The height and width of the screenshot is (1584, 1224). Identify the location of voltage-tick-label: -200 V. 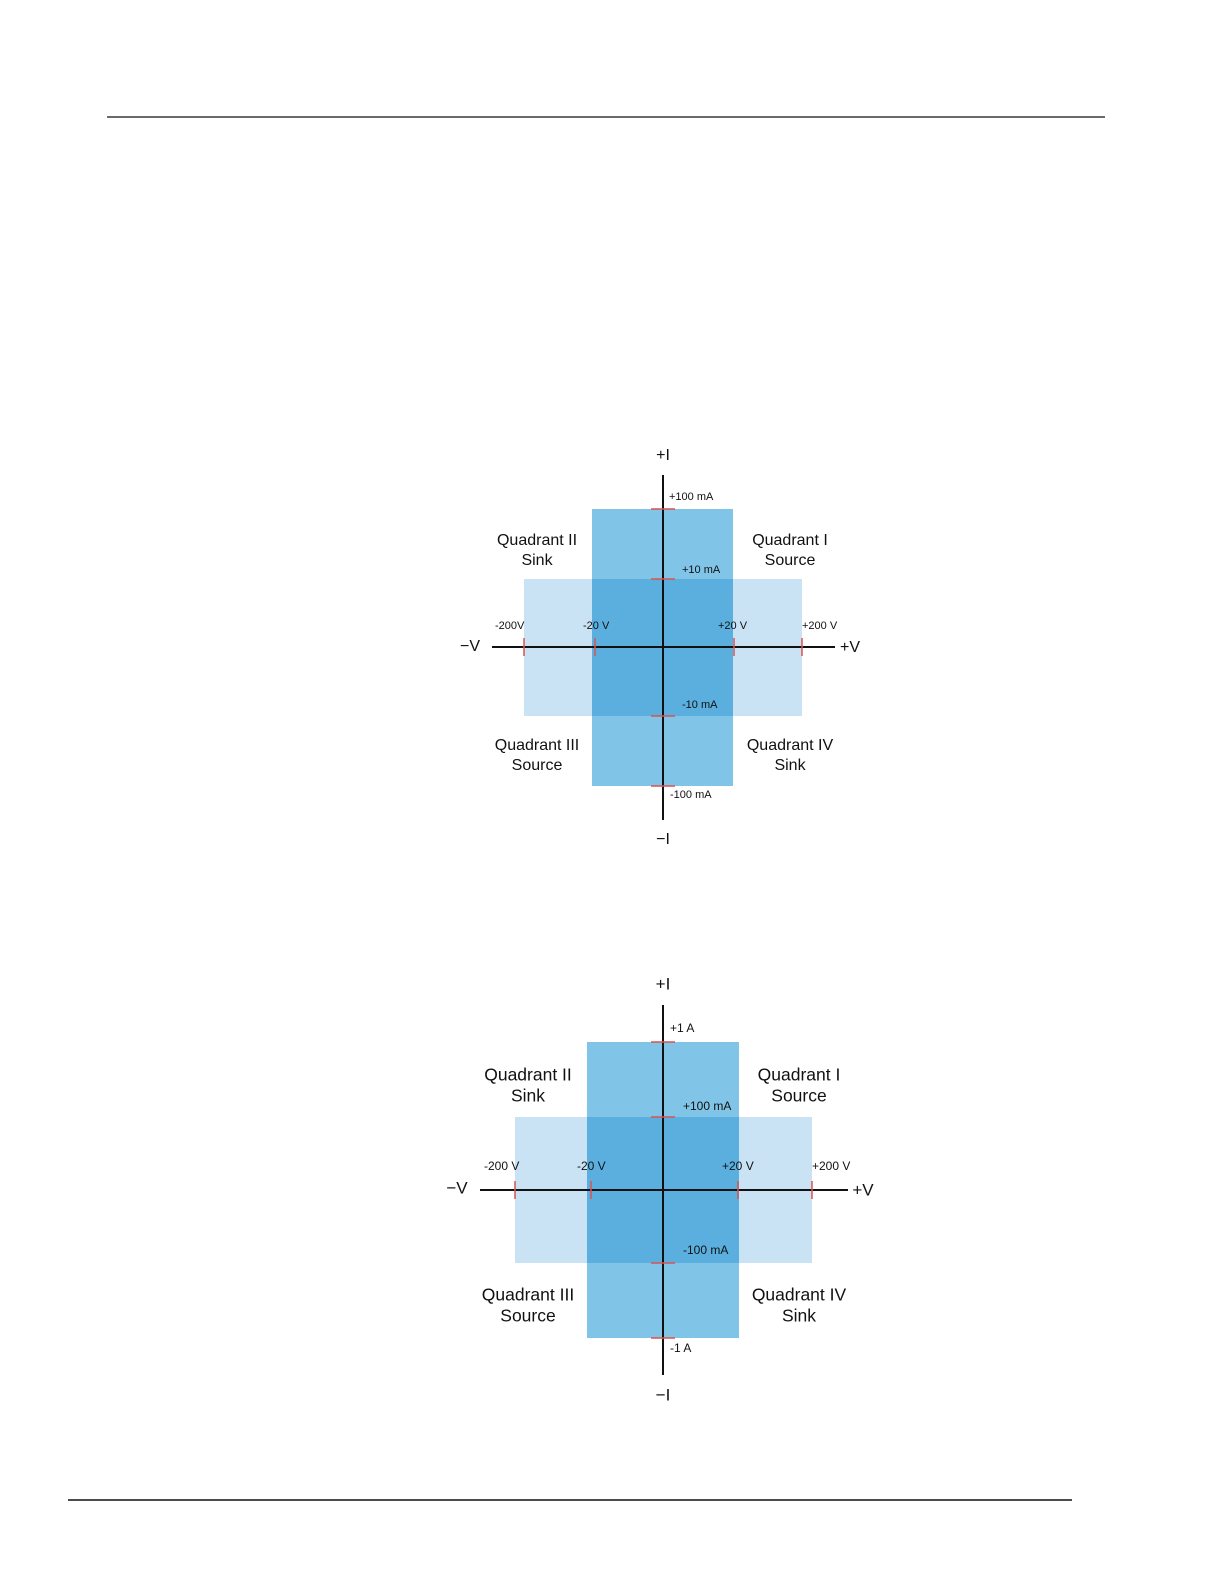
(501, 1166).